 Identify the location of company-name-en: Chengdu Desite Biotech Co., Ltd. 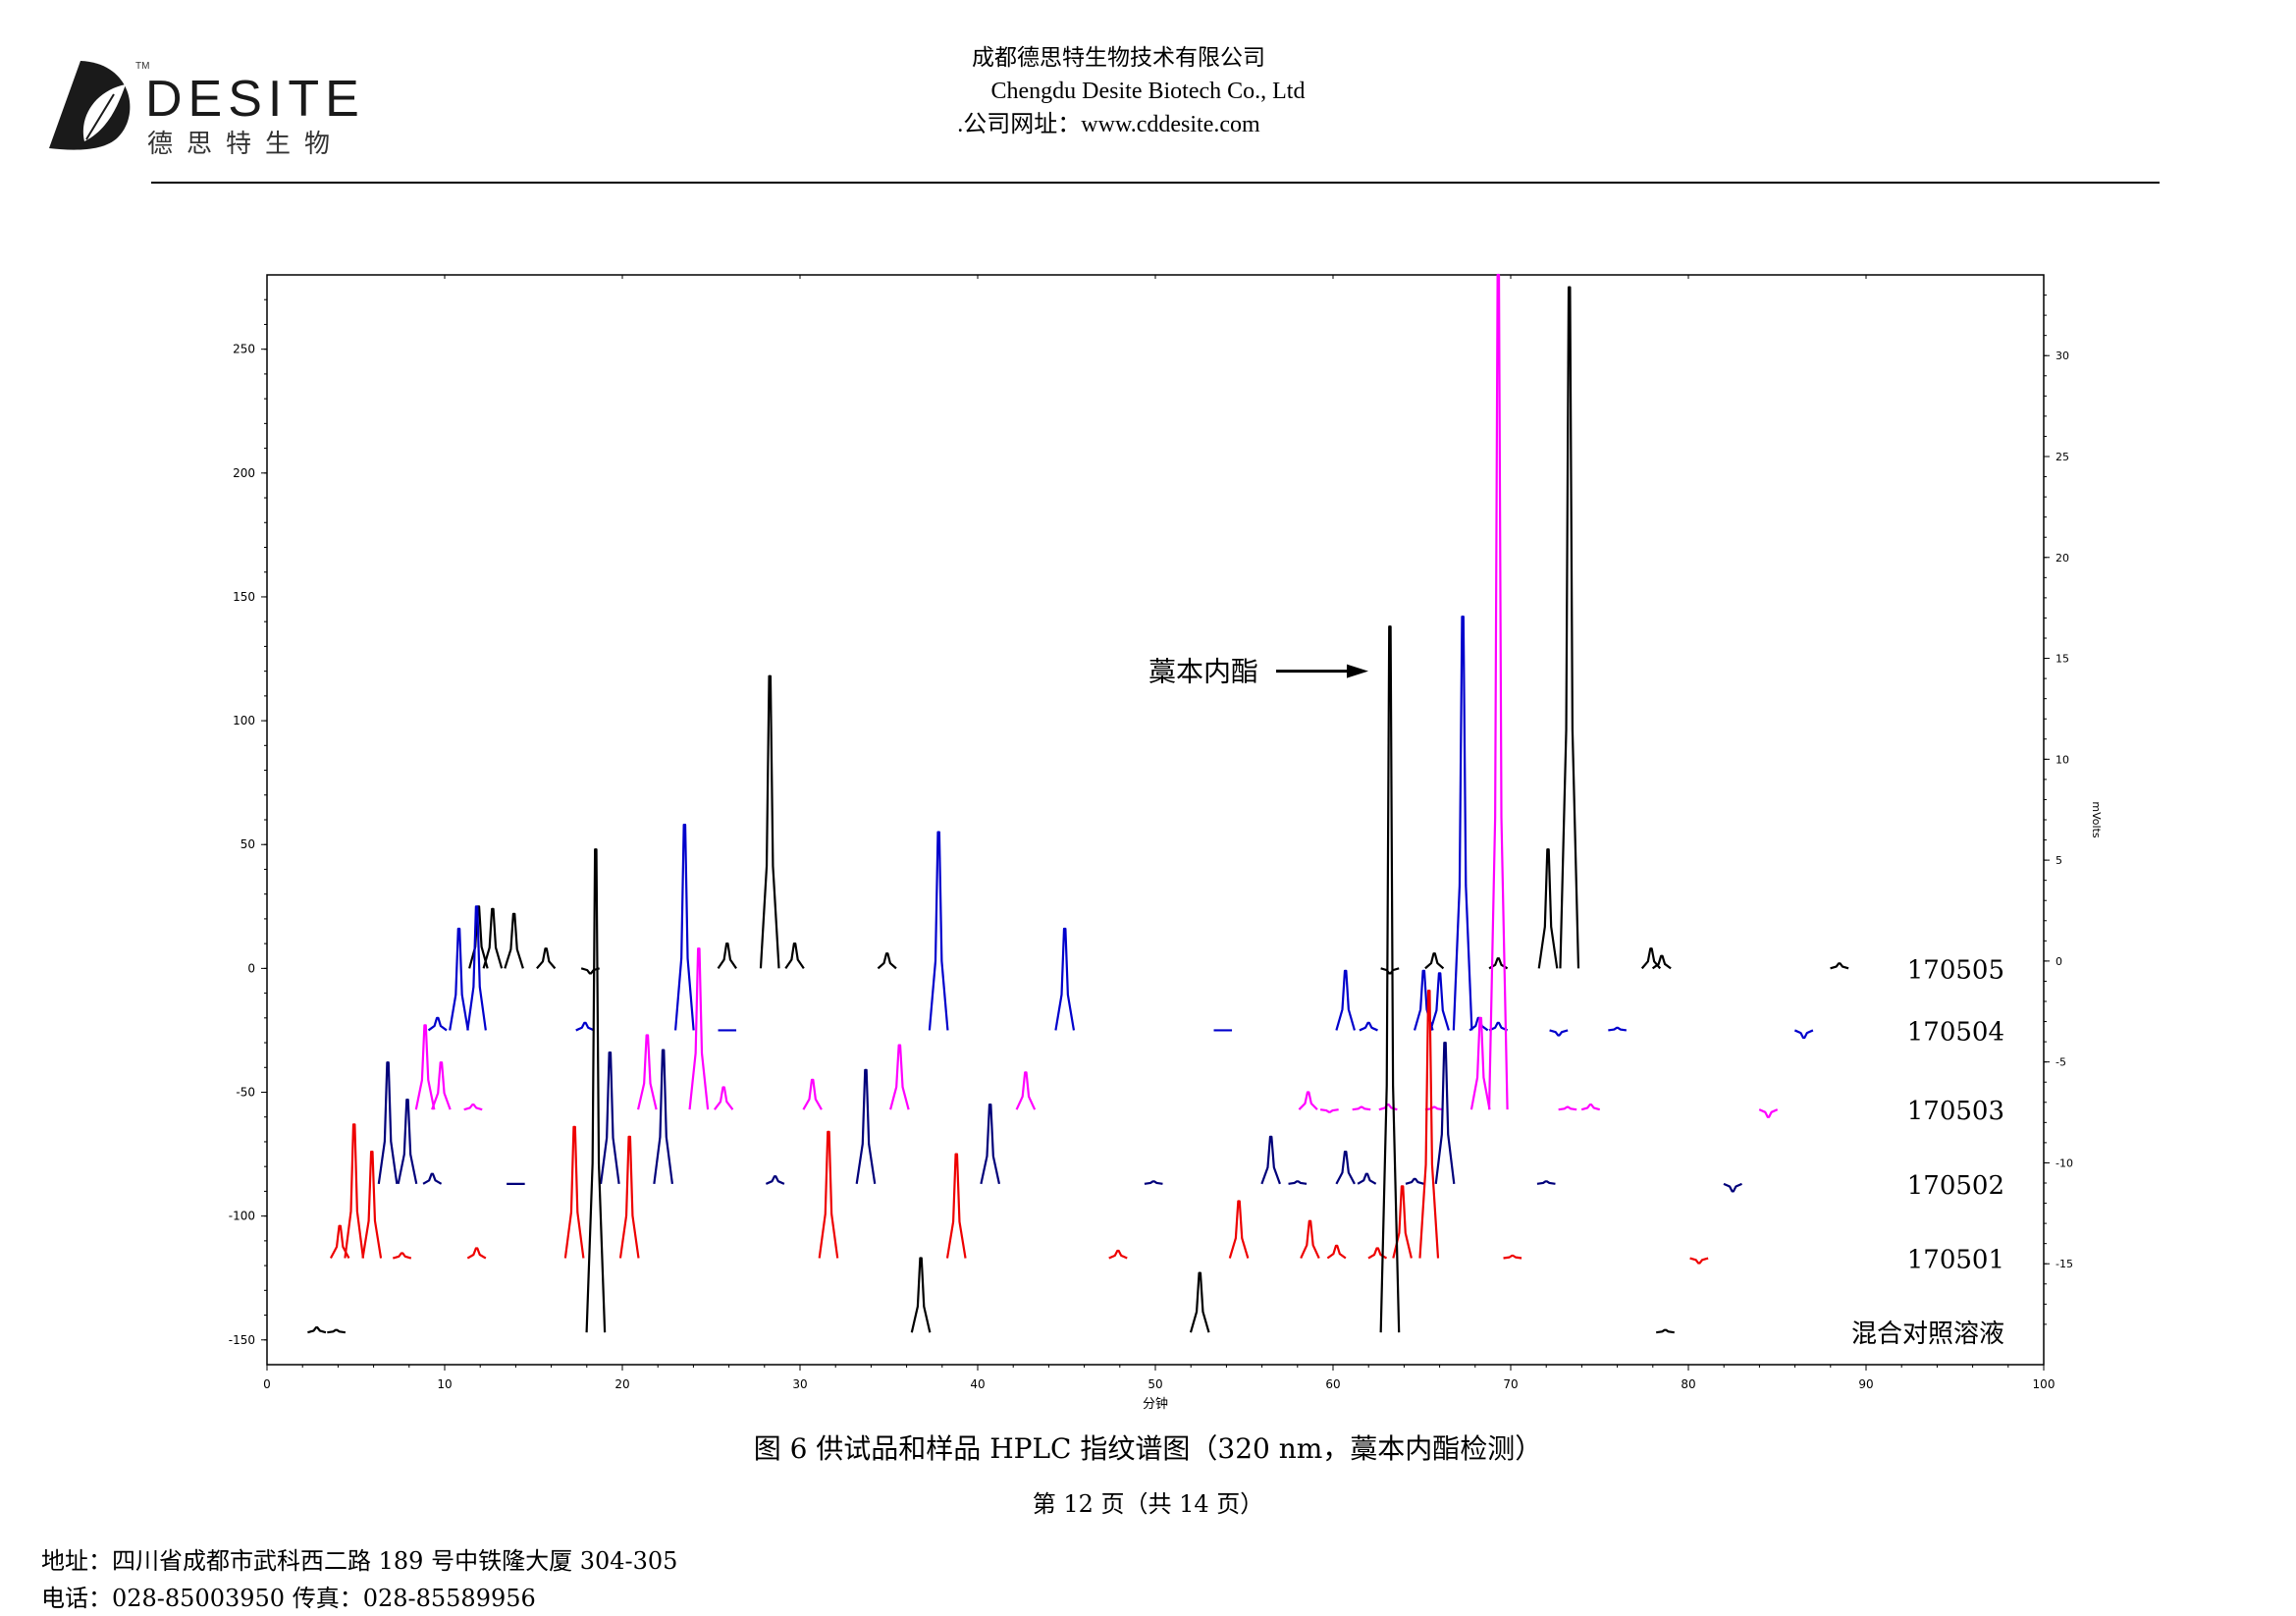
(1148, 91).